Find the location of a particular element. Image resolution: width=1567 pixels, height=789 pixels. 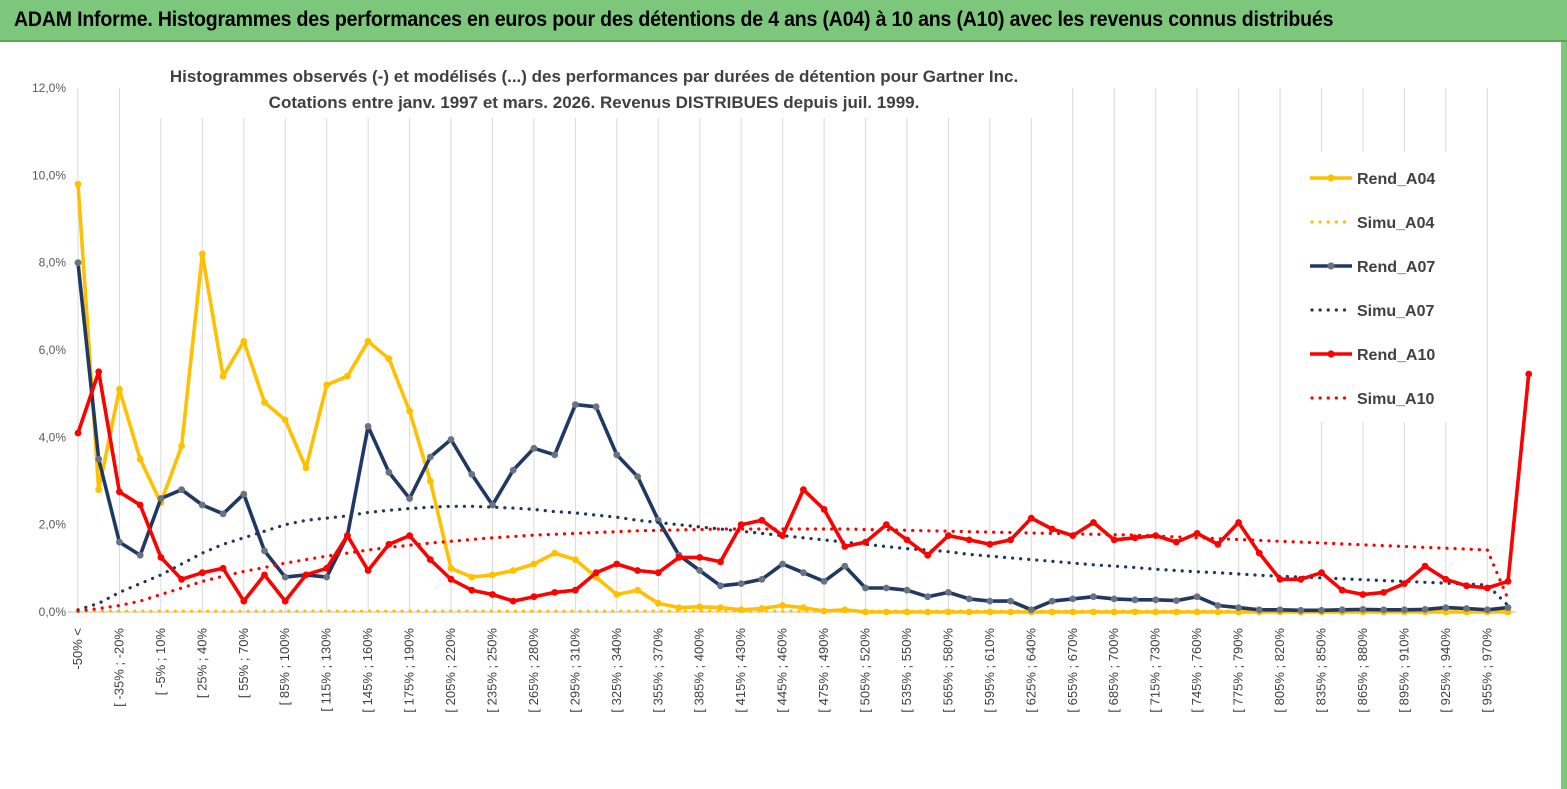

x-tick-label: [ 205% ; 220% is located at coordinates (450, 670).